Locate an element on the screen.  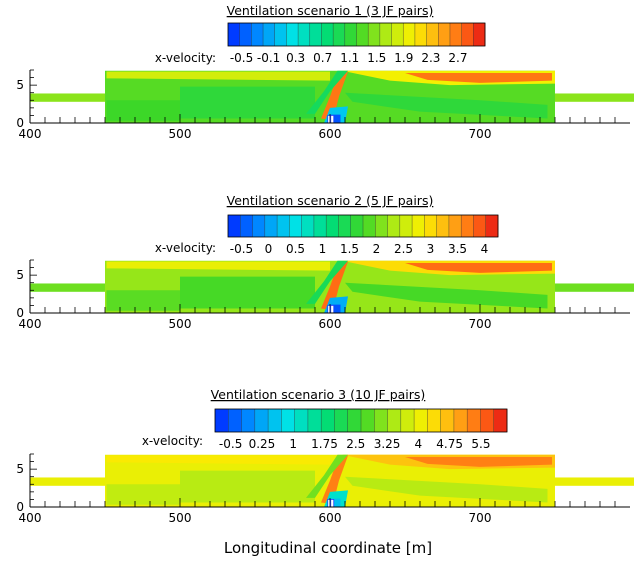
panel-1-contour is located at coordinates (332, 97).